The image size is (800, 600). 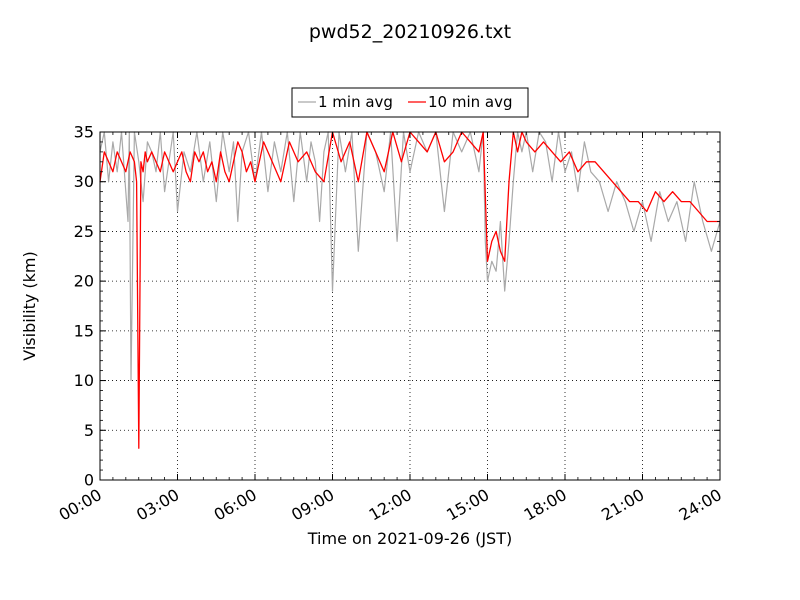 What do you see at coordinates (390, 505) in the screenshot?
I see `x-tick-label: 12:00` at bounding box center [390, 505].